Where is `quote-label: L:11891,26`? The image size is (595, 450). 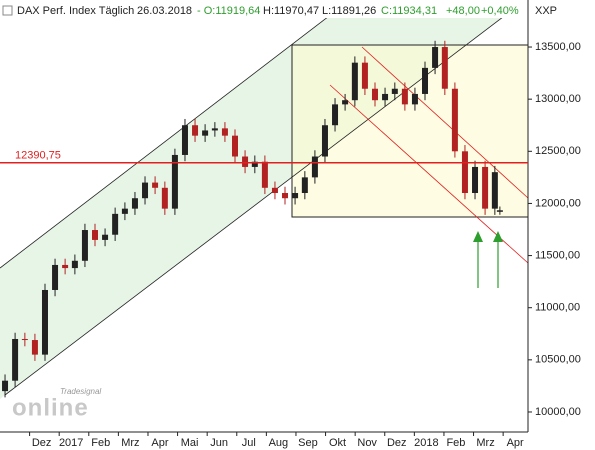
quote-label: L:11891,26 is located at coordinates (349, 11).